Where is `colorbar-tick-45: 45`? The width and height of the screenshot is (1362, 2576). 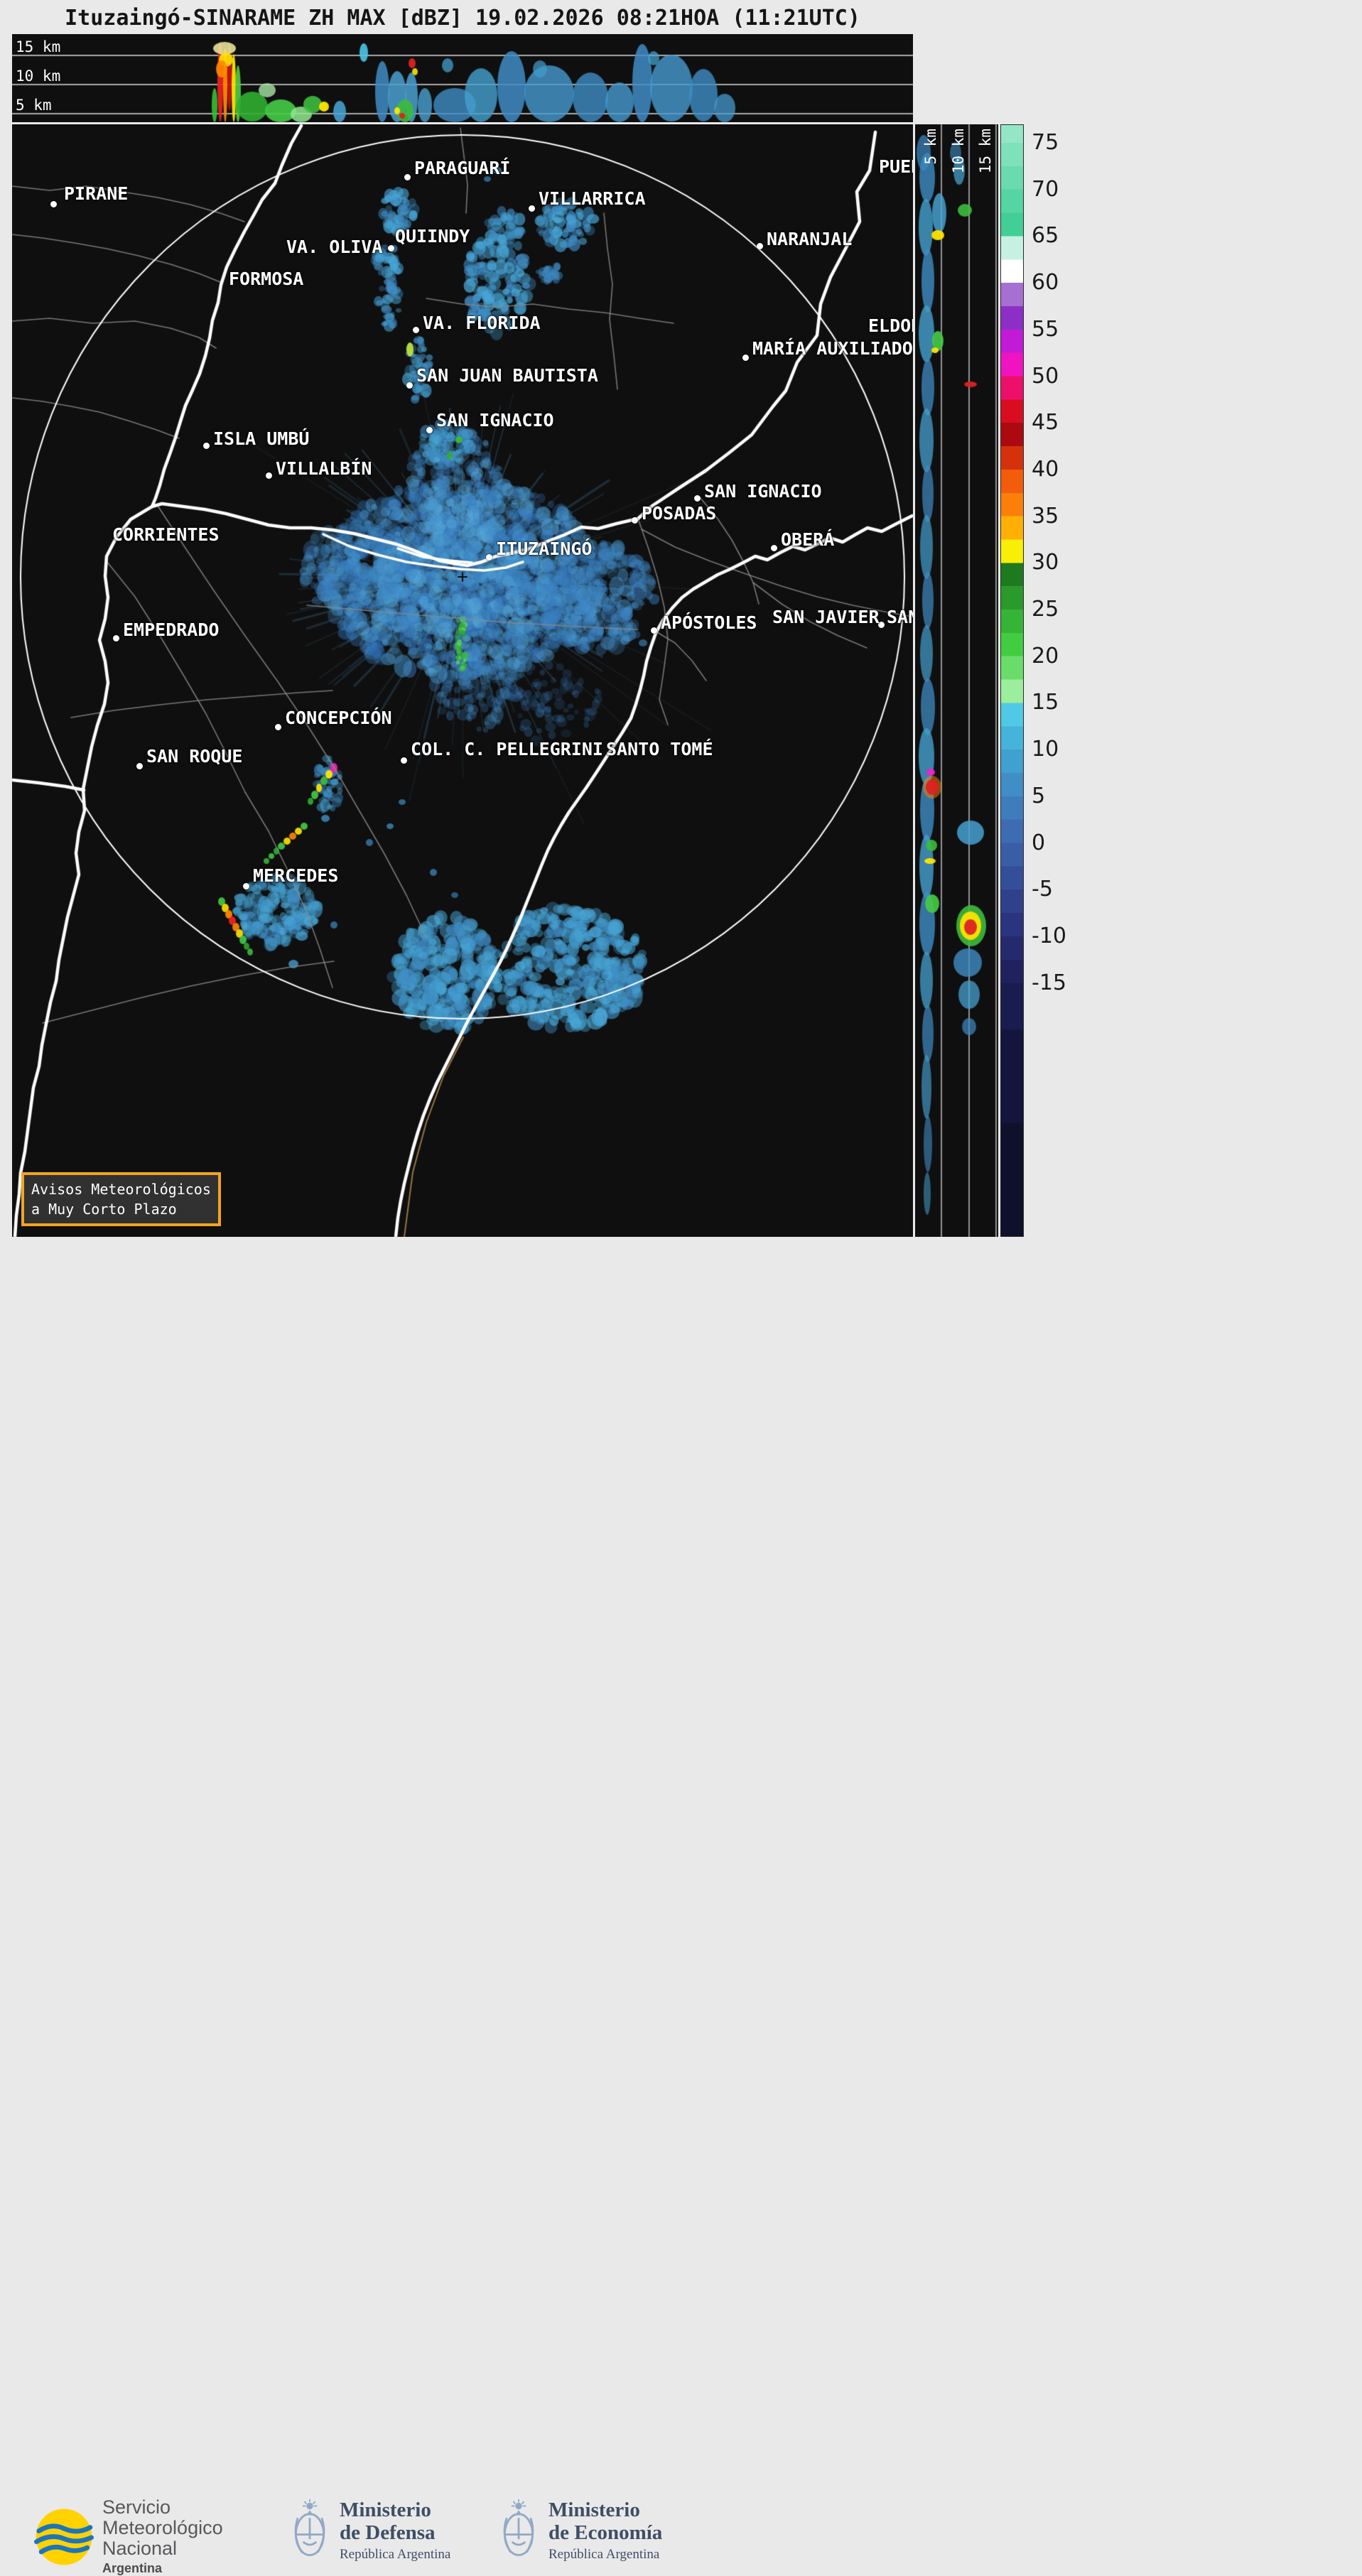 colorbar-tick-45: 45 is located at coordinates (1045, 422).